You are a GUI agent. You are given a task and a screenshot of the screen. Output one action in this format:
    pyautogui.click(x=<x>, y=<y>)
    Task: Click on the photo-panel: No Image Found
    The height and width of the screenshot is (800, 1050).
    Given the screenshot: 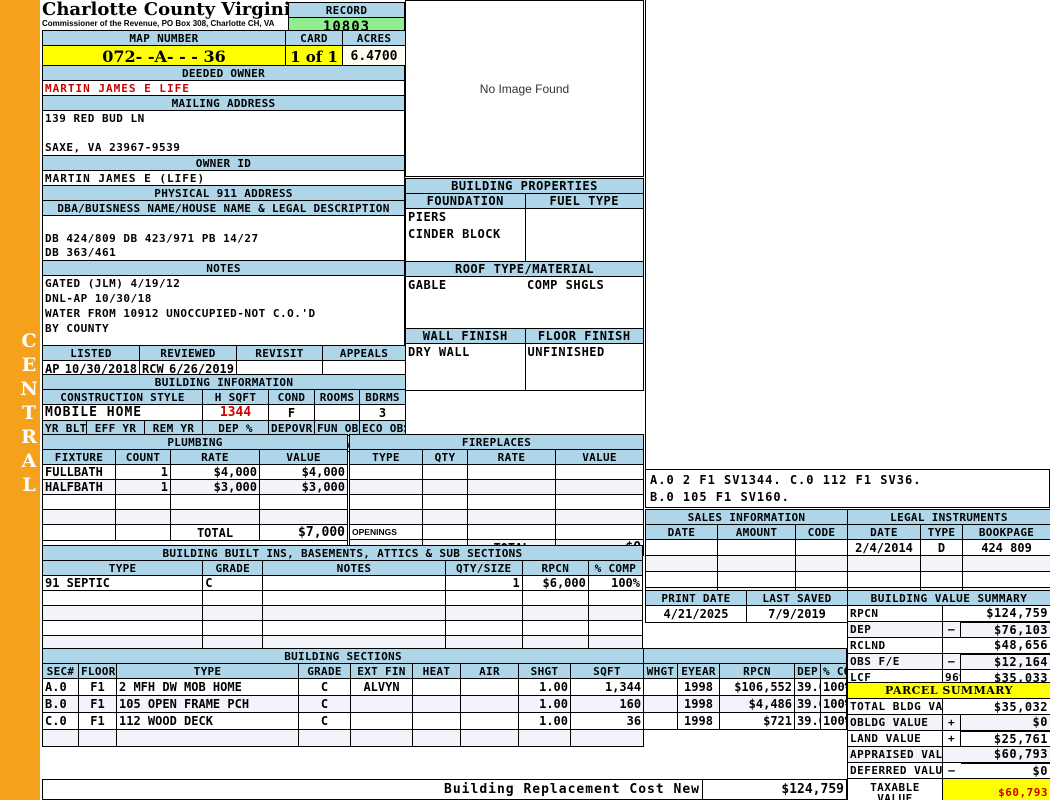 What is the action you would take?
    pyautogui.click(x=524, y=88)
    